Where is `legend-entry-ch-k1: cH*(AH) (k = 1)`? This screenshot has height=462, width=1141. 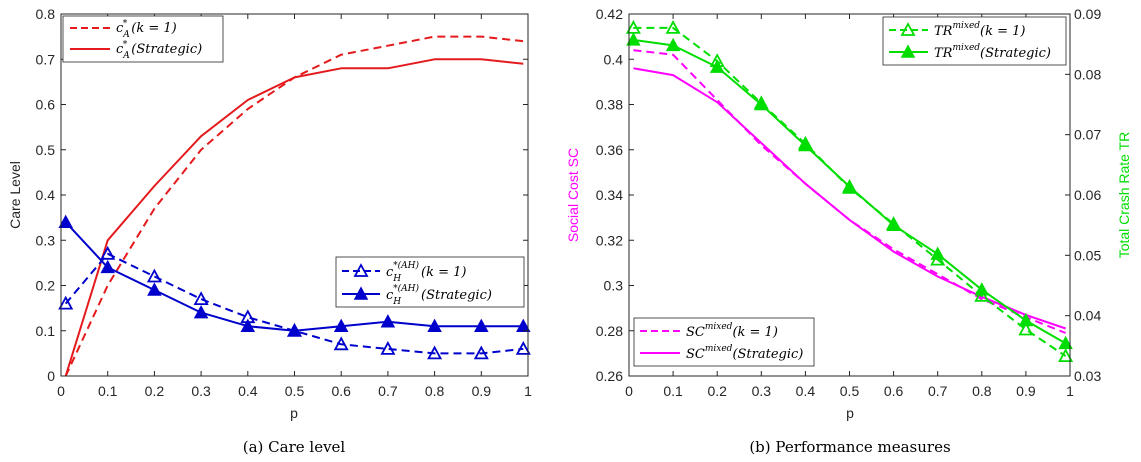
legend-entry-ch-k1: cH*(AH) (k = 1) is located at coordinates (426, 272).